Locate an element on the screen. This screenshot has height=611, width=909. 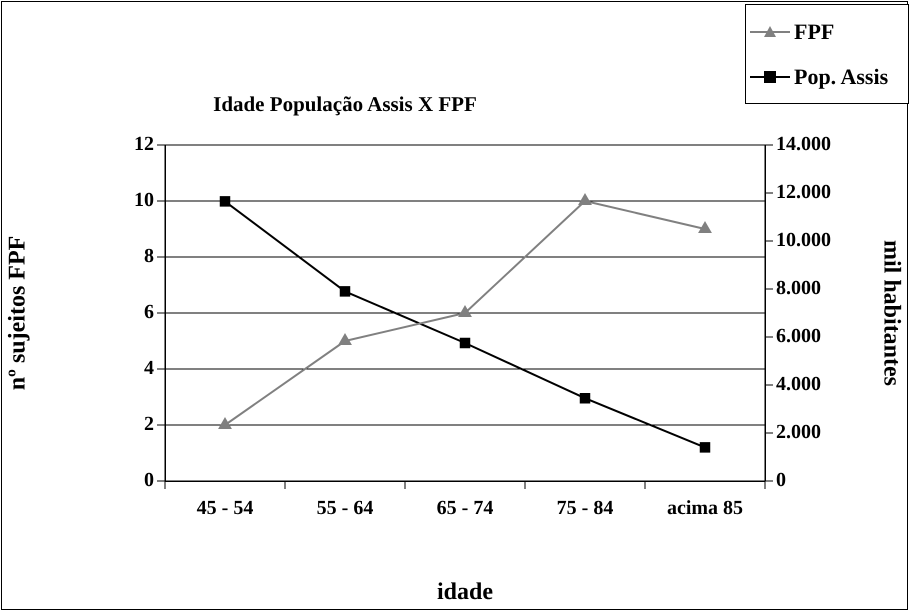
x-tick-label: 55 - 64 is located at coordinates (345, 508).